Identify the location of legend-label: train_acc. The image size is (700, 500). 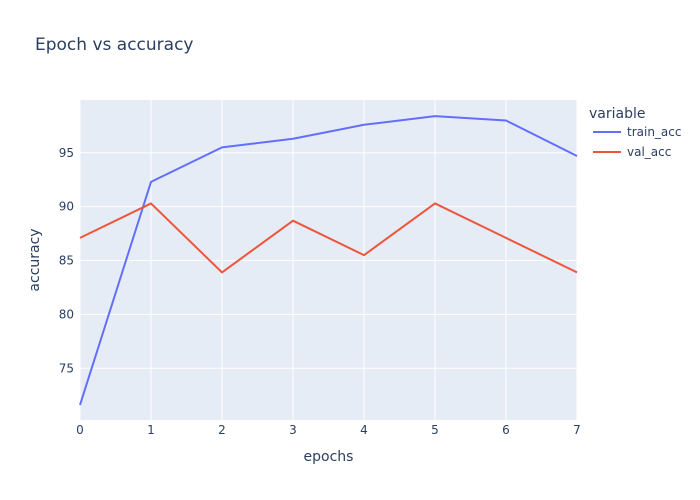
(654, 132).